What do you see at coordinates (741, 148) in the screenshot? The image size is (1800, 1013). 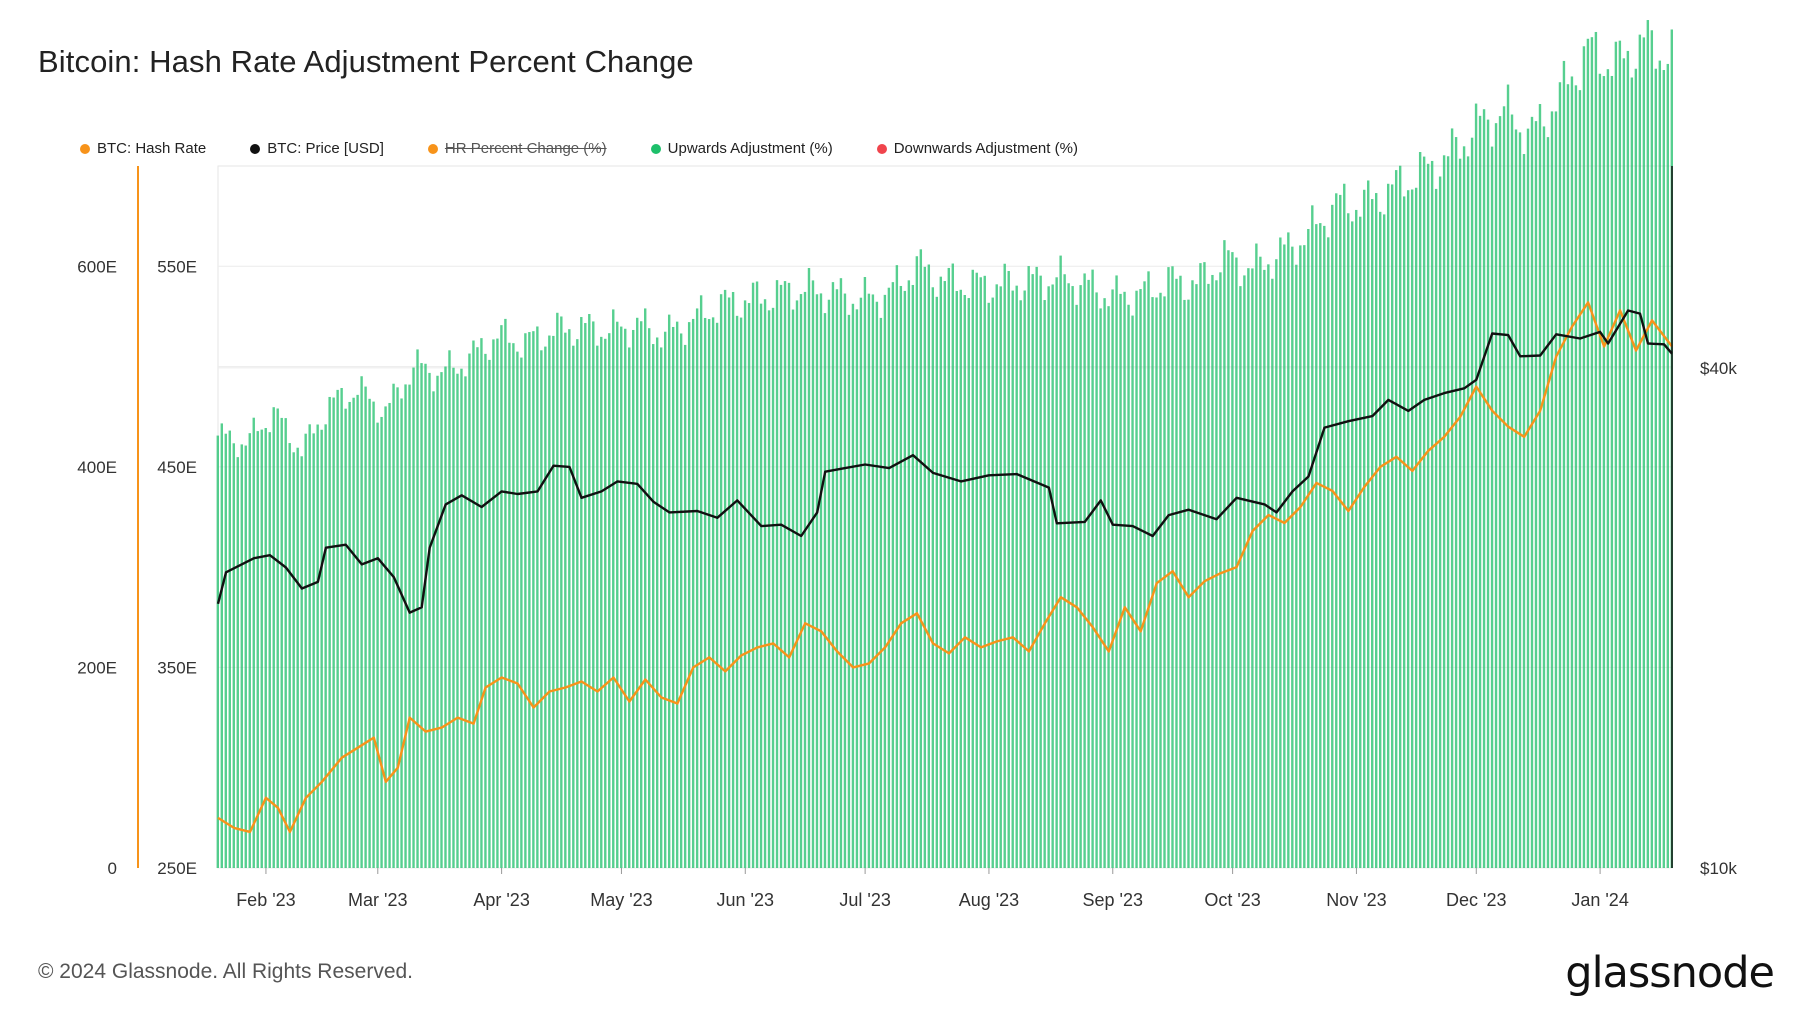 I see `legend-item-upwards: Upwards Adjustment (%)` at bounding box center [741, 148].